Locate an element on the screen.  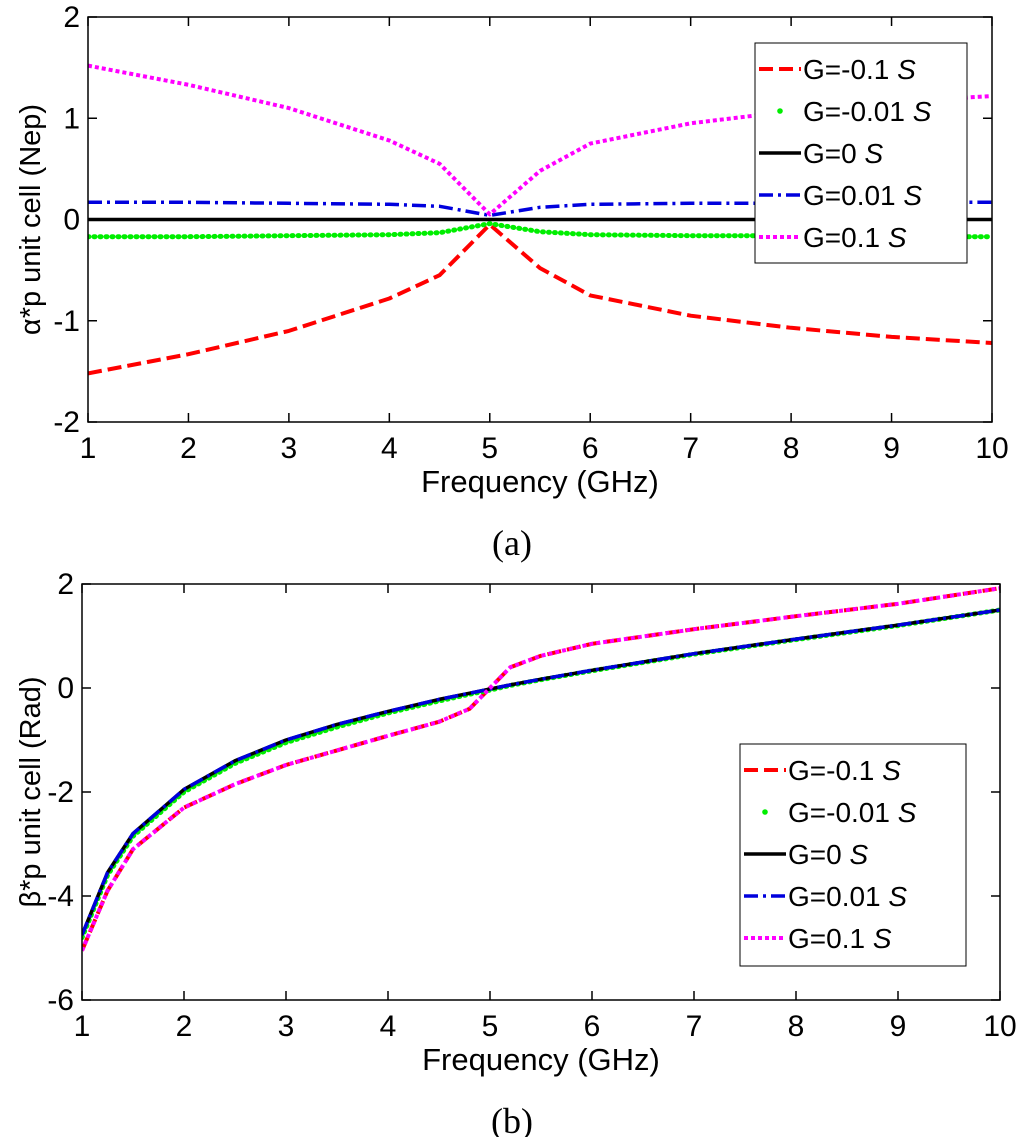
y-axis-label: α*p unit cell (Nep) is located at coordinates (31, 219).